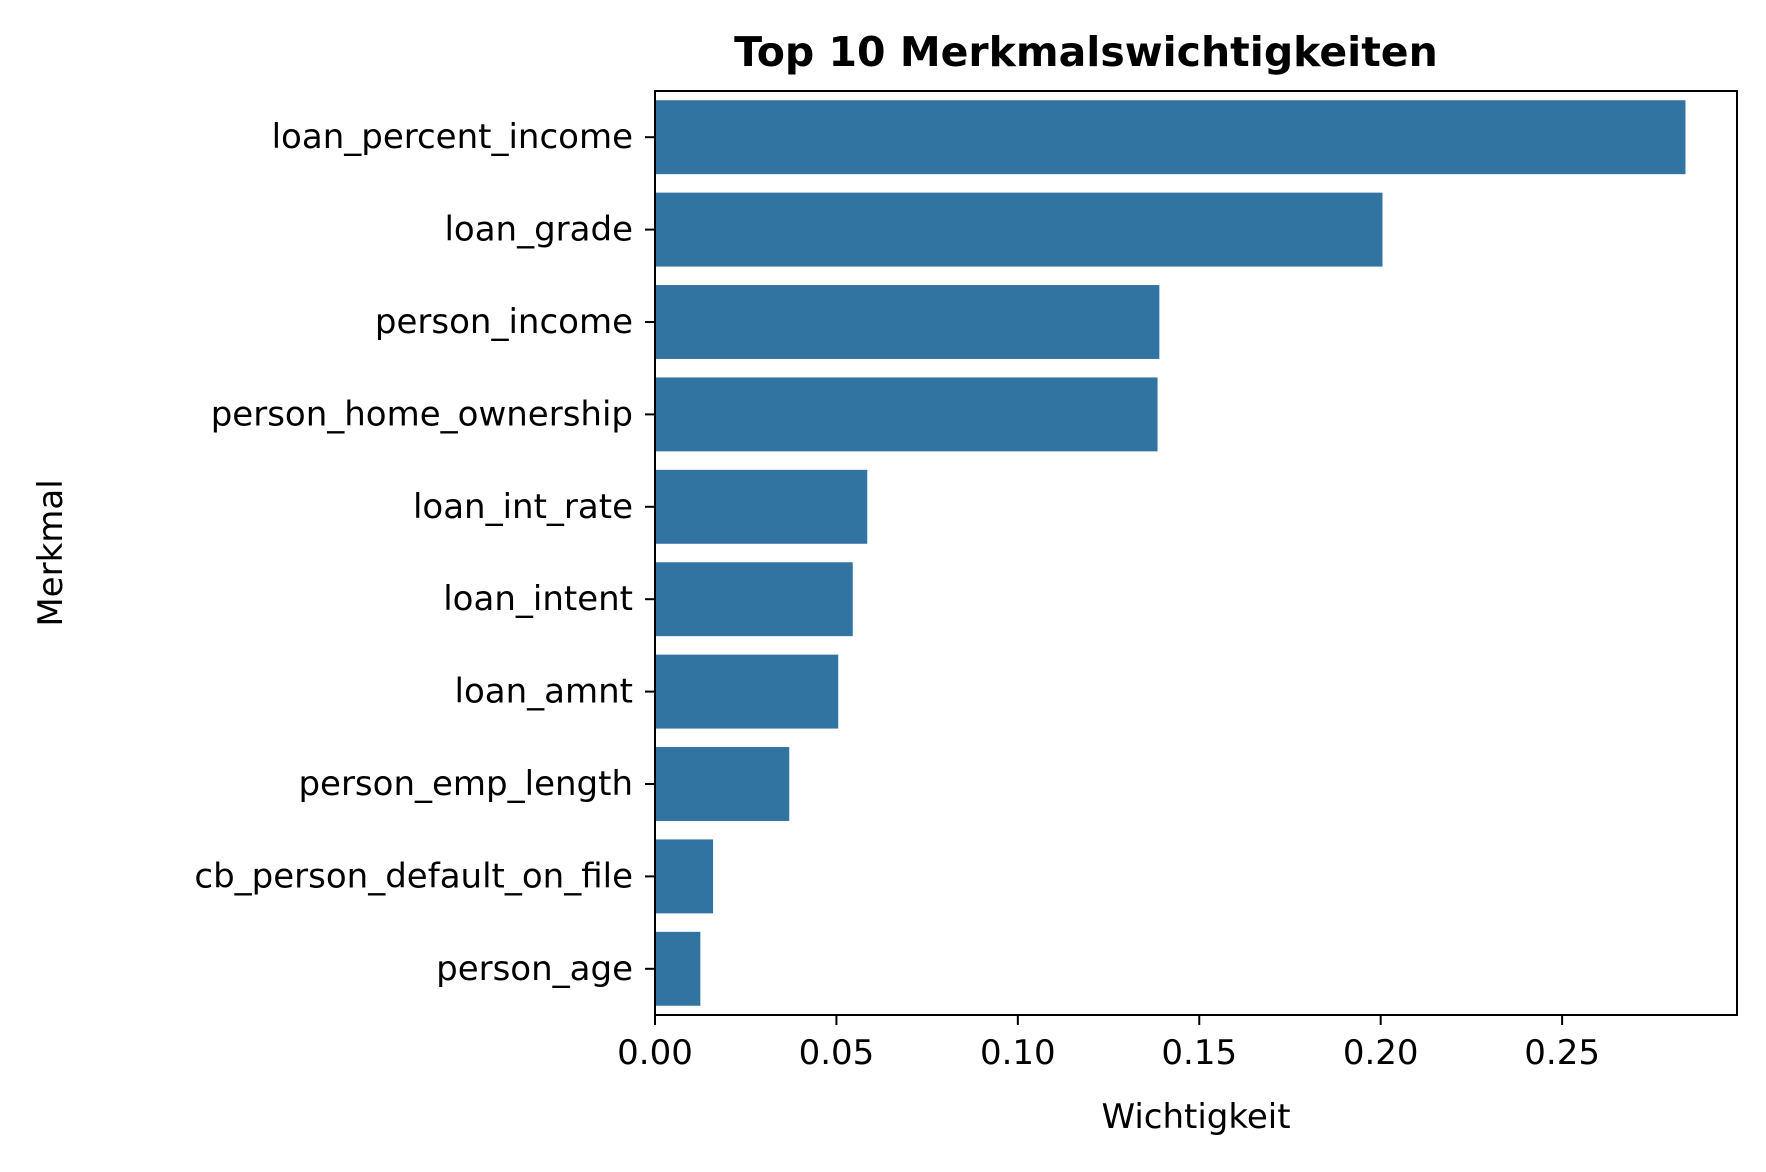 This screenshot has width=1766, height=1172. I want to click on bar-person_home_ownership, so click(906, 414).